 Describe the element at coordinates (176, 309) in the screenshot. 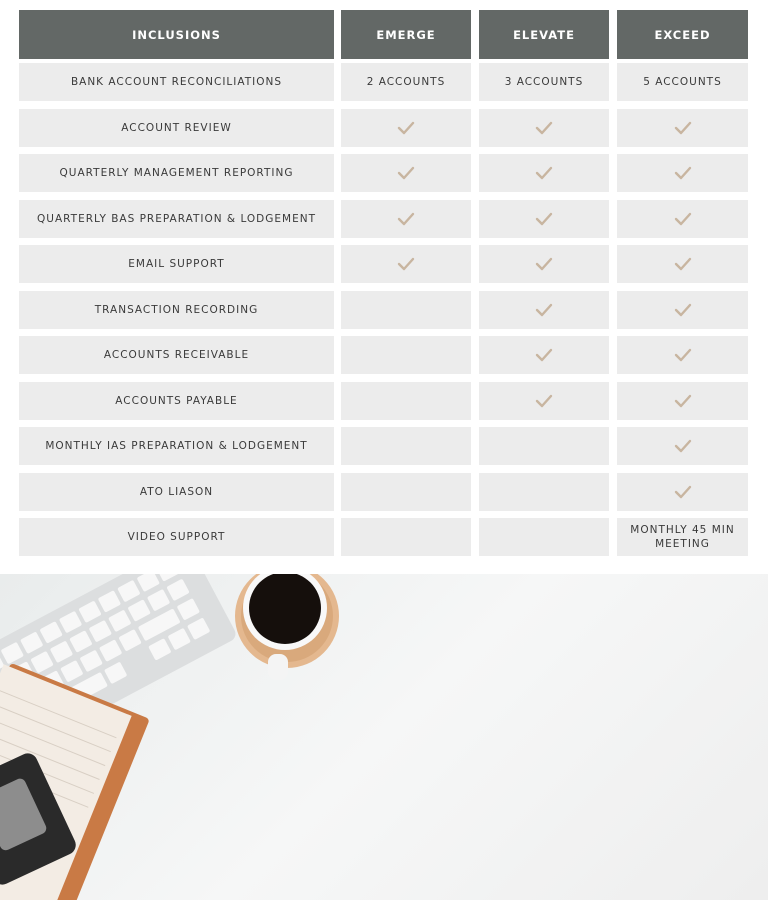

I see `inclusion-label: TRANSACTION RECORDING` at that location.